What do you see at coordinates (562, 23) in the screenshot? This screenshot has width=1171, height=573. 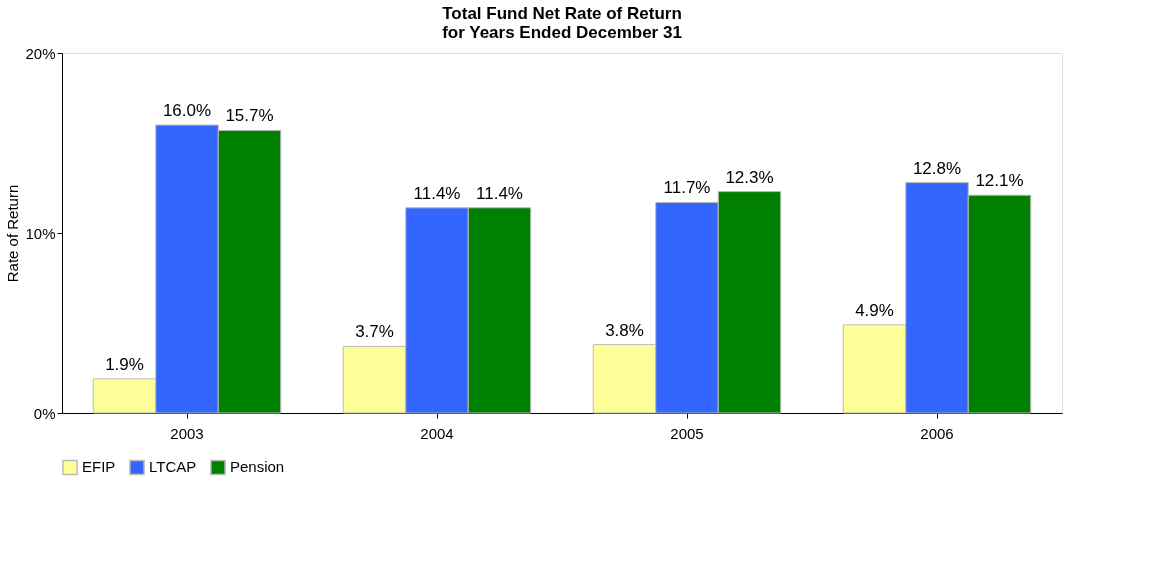 I see `chart-title: Total Fund Net Rate of Return for Years Ended December 31` at bounding box center [562, 23].